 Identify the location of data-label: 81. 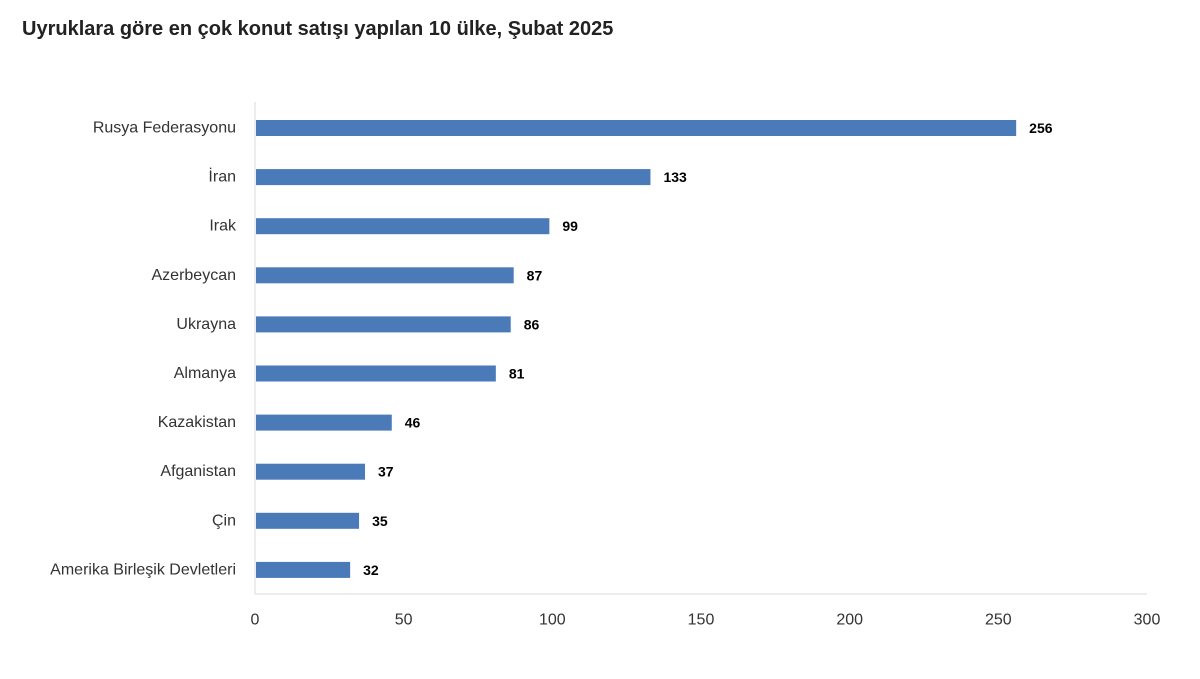
(517, 374).